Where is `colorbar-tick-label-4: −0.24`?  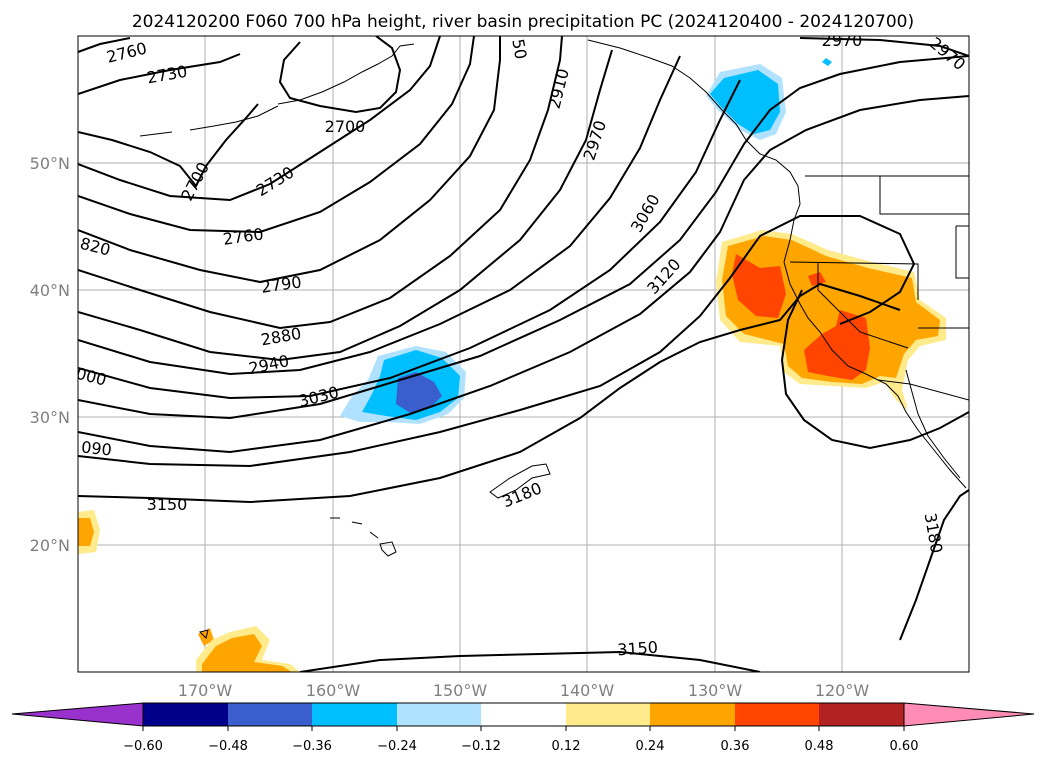 colorbar-tick-label-4: −0.24 is located at coordinates (397, 746).